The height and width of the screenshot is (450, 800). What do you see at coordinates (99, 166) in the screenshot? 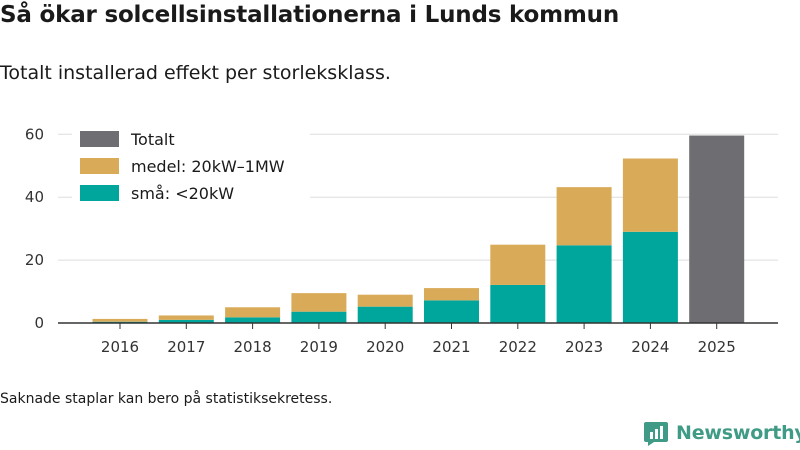
I see `legend-swatch-medium` at bounding box center [99, 166].